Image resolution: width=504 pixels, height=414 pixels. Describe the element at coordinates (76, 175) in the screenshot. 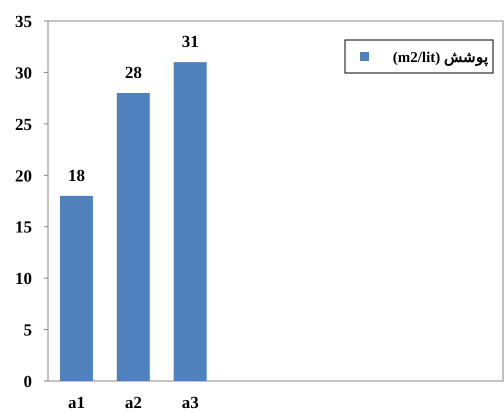

I see `data-label: 18` at that location.